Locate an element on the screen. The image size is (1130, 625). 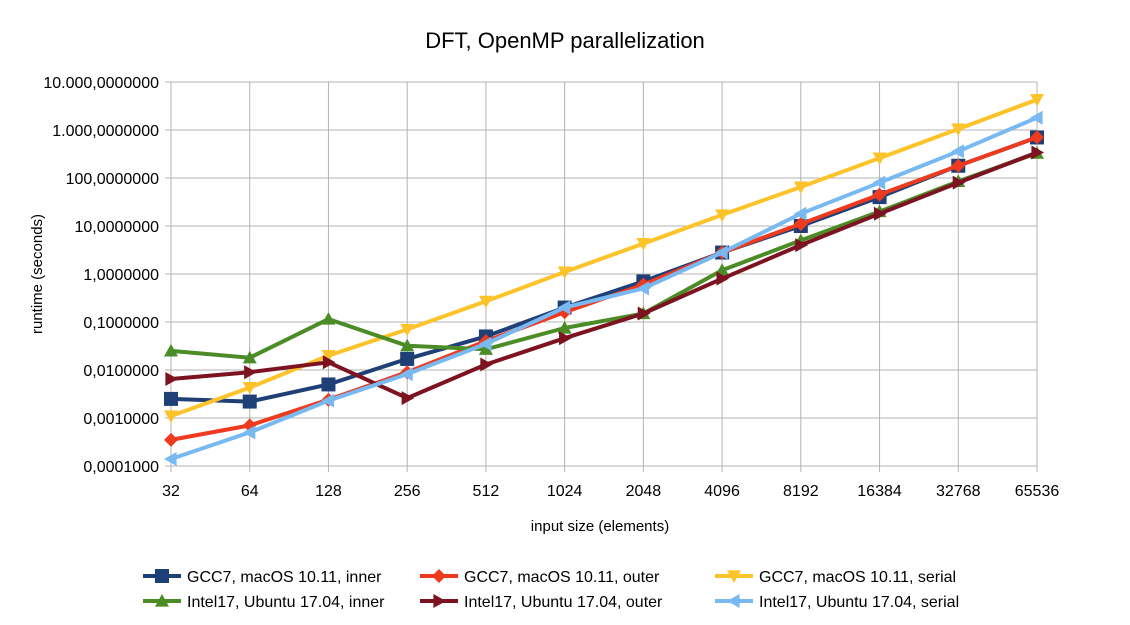
y-tick-label: 10.000,0000000 is located at coordinates (101, 83).